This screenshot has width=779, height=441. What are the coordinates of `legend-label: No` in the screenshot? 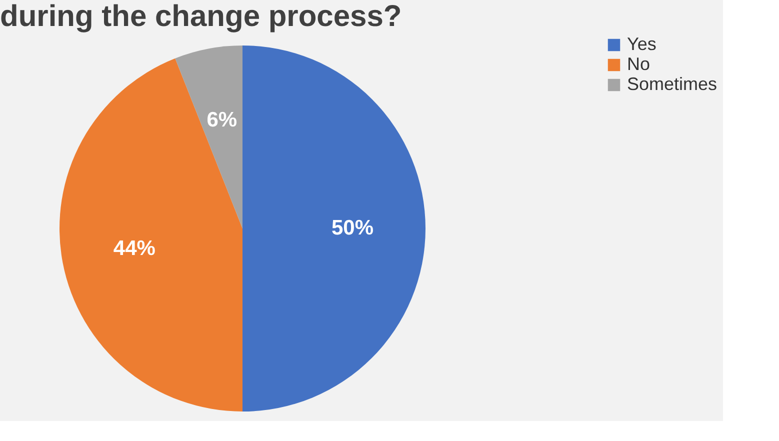 It's located at (638, 64).